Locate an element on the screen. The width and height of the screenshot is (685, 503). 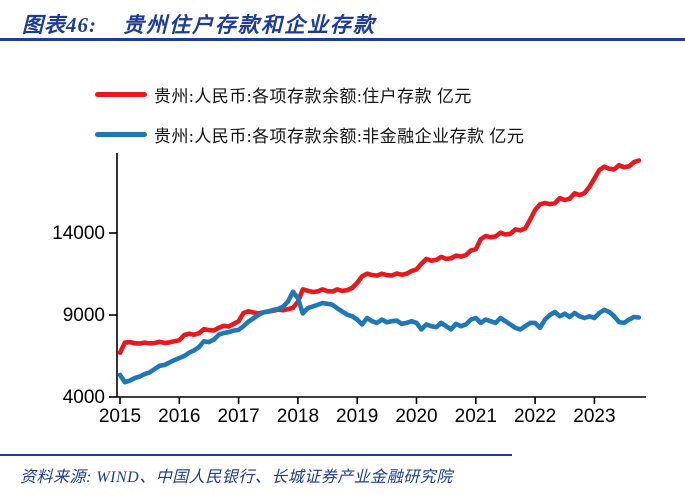
y-tick-label: 4000 is located at coordinates (84, 397).